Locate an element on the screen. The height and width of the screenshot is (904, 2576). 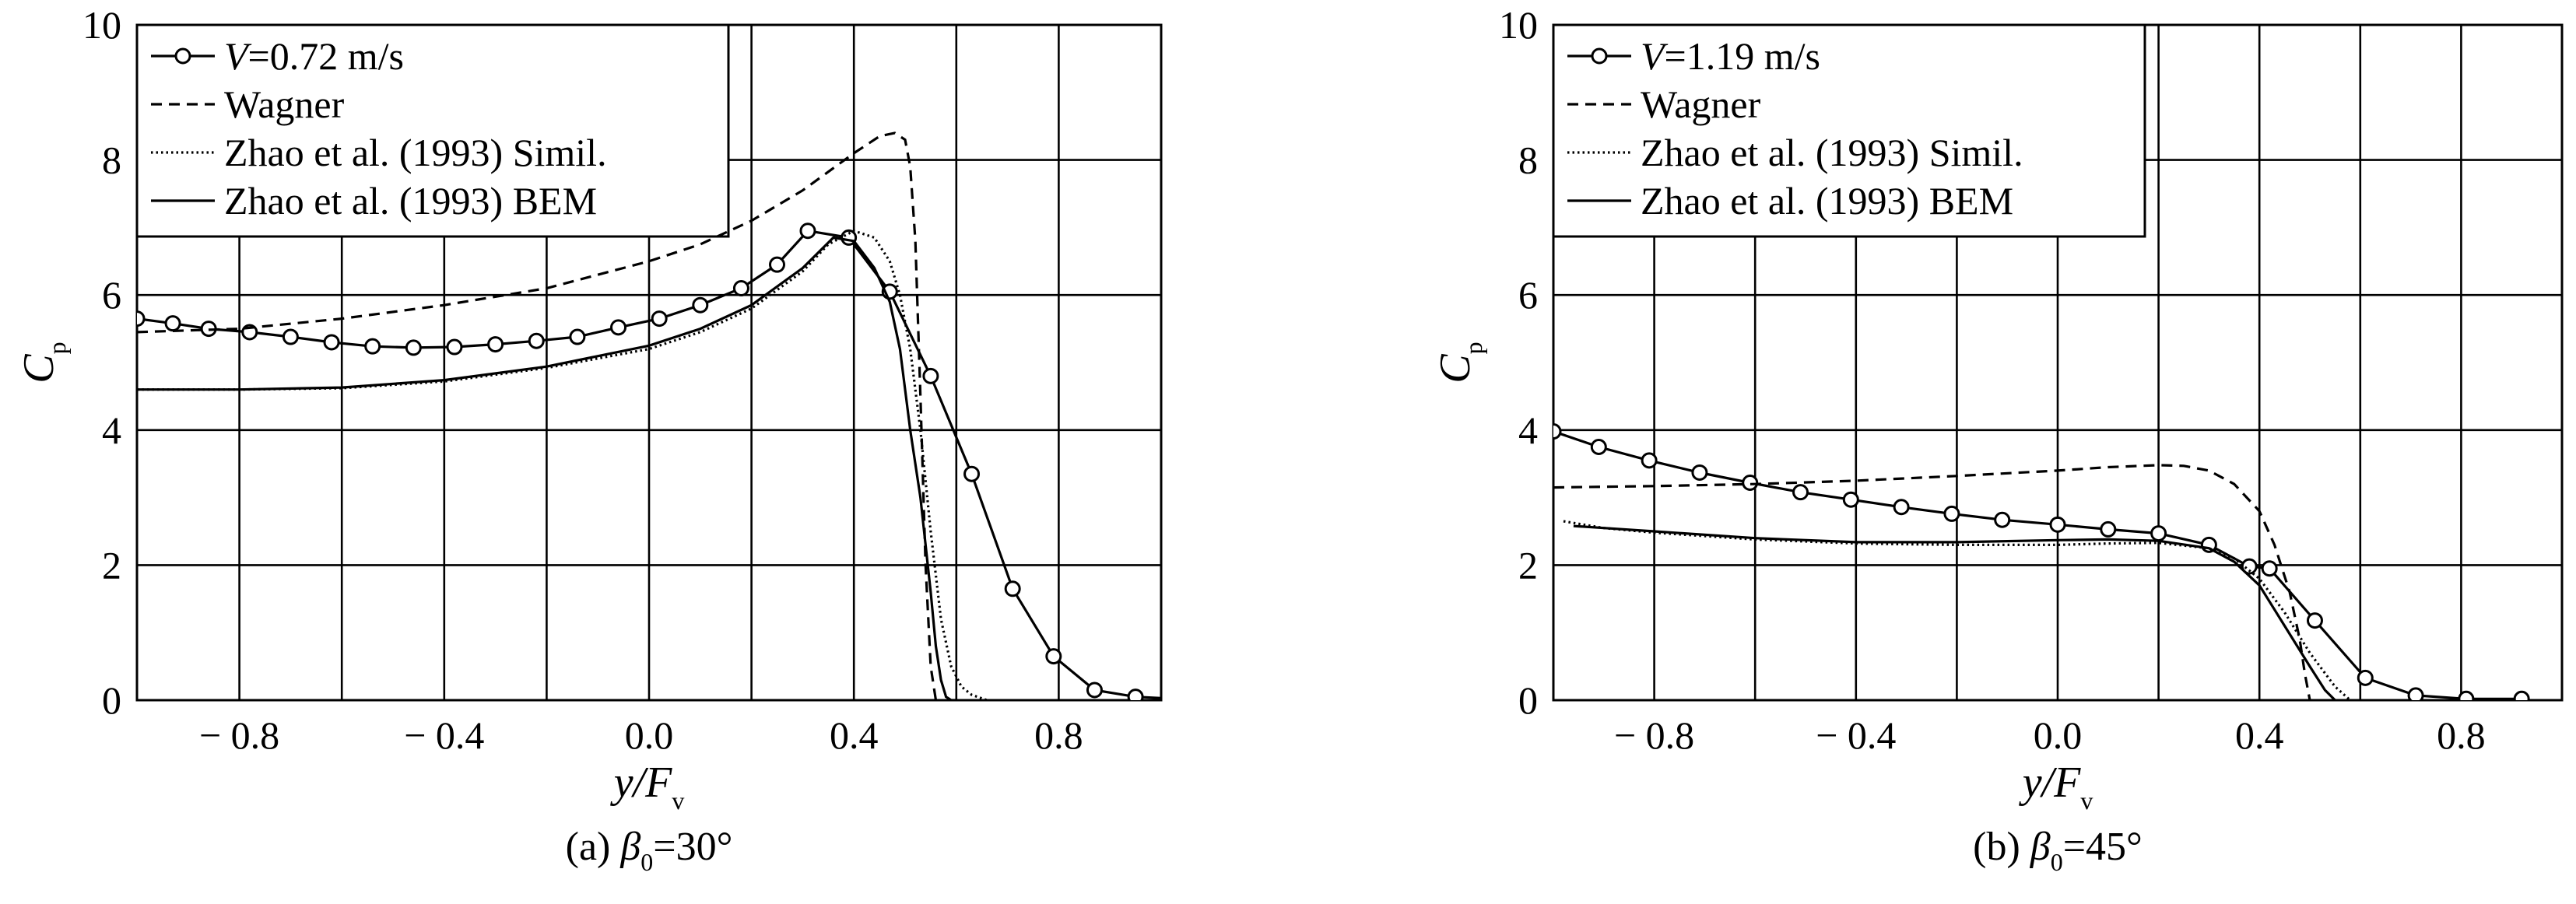
panel-caption: (a) β0=30° is located at coordinates (650, 851).